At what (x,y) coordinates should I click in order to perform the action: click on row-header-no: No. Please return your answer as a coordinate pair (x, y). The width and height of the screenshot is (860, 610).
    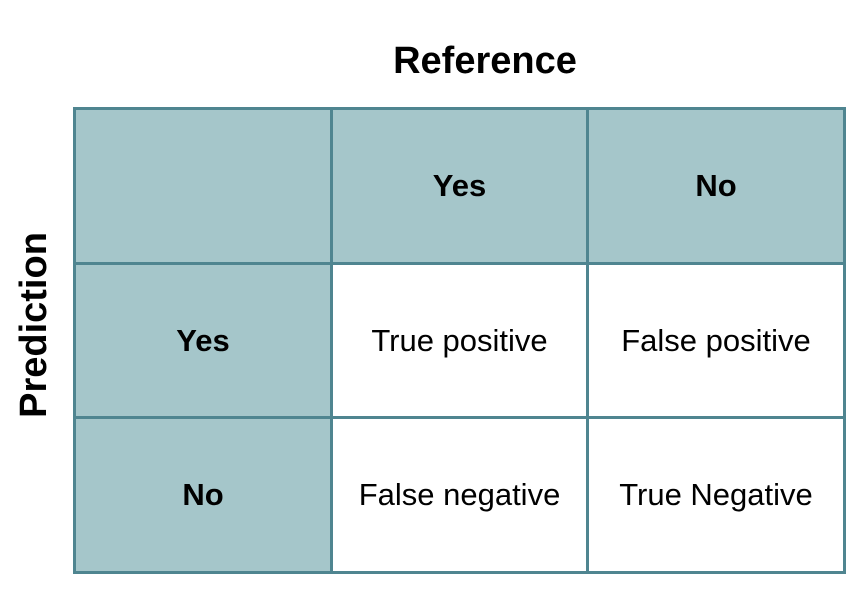
    Looking at the image, I should click on (203, 495).